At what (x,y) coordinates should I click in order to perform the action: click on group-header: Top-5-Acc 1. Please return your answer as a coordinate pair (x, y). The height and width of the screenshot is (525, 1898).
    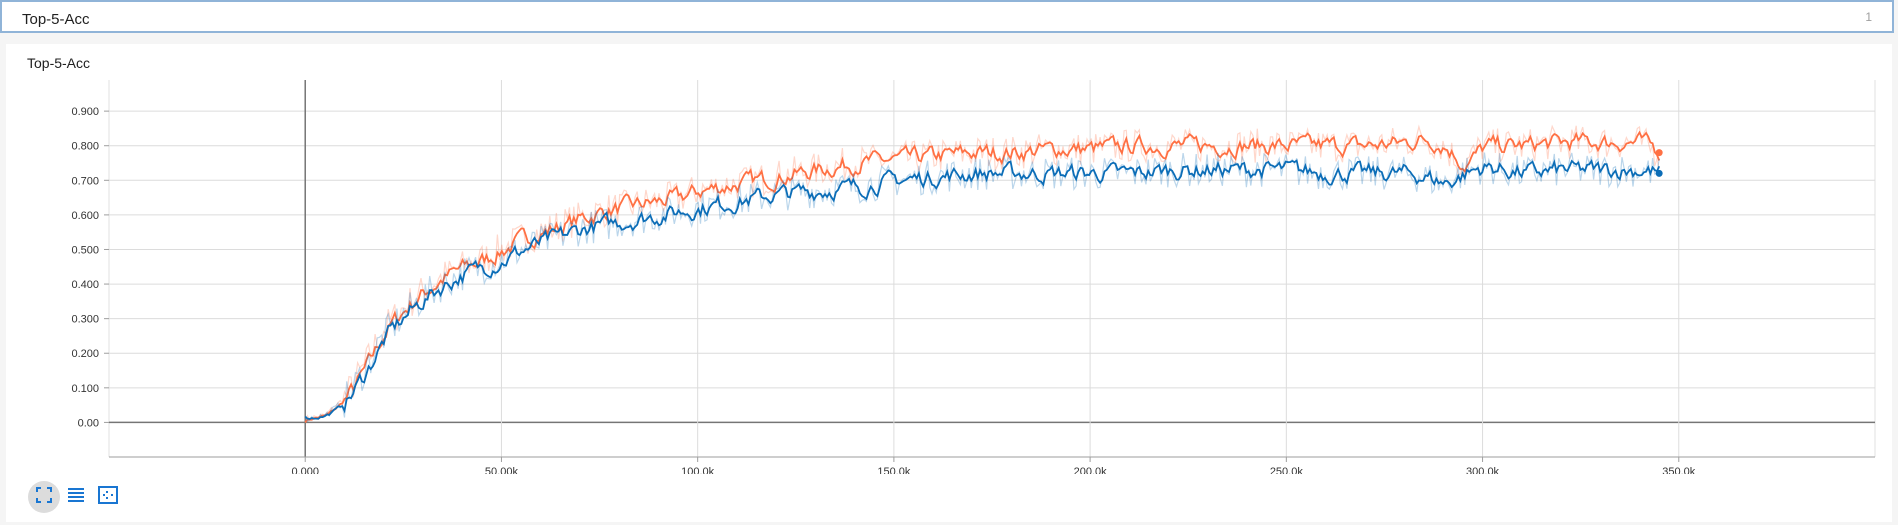
    Looking at the image, I should click on (947, 16).